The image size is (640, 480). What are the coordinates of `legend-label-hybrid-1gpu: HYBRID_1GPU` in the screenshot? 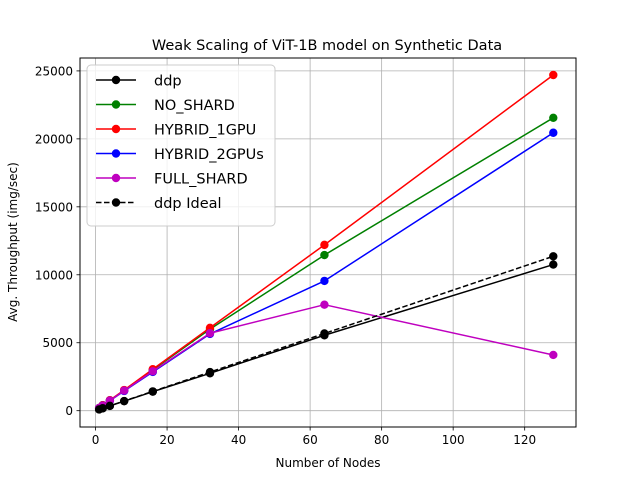 It's located at (205, 131).